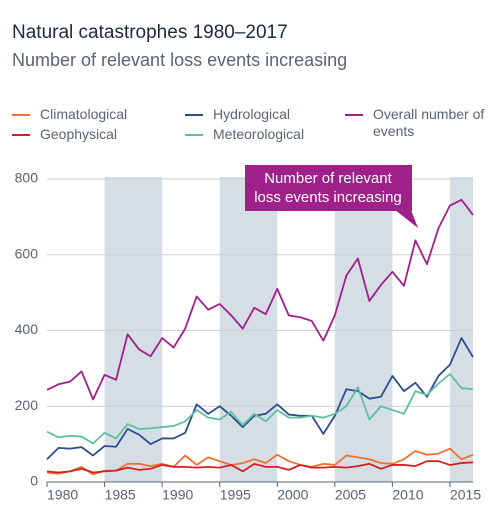  I want to click on chart-title: Natural catastrophes 1980–2017, so click(150, 32).